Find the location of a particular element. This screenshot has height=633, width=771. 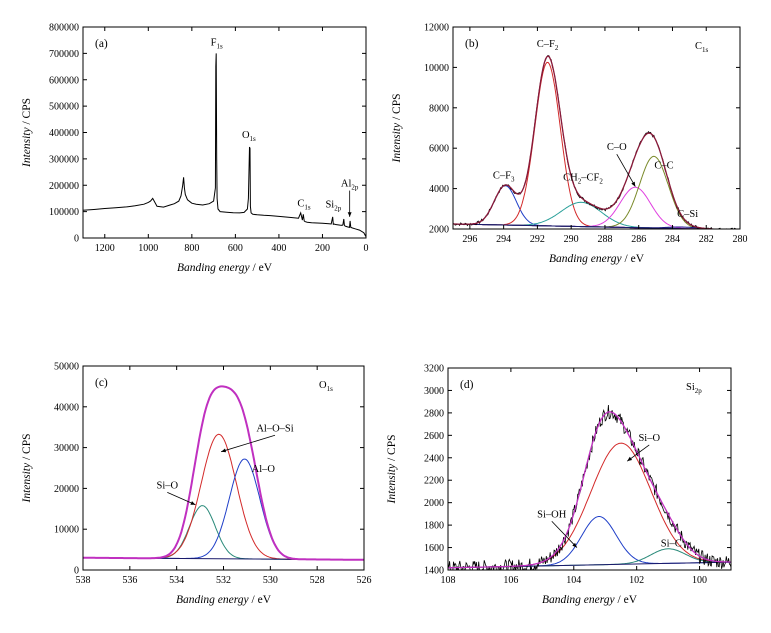

x-tick-label: 200 is located at coordinates (322, 248).